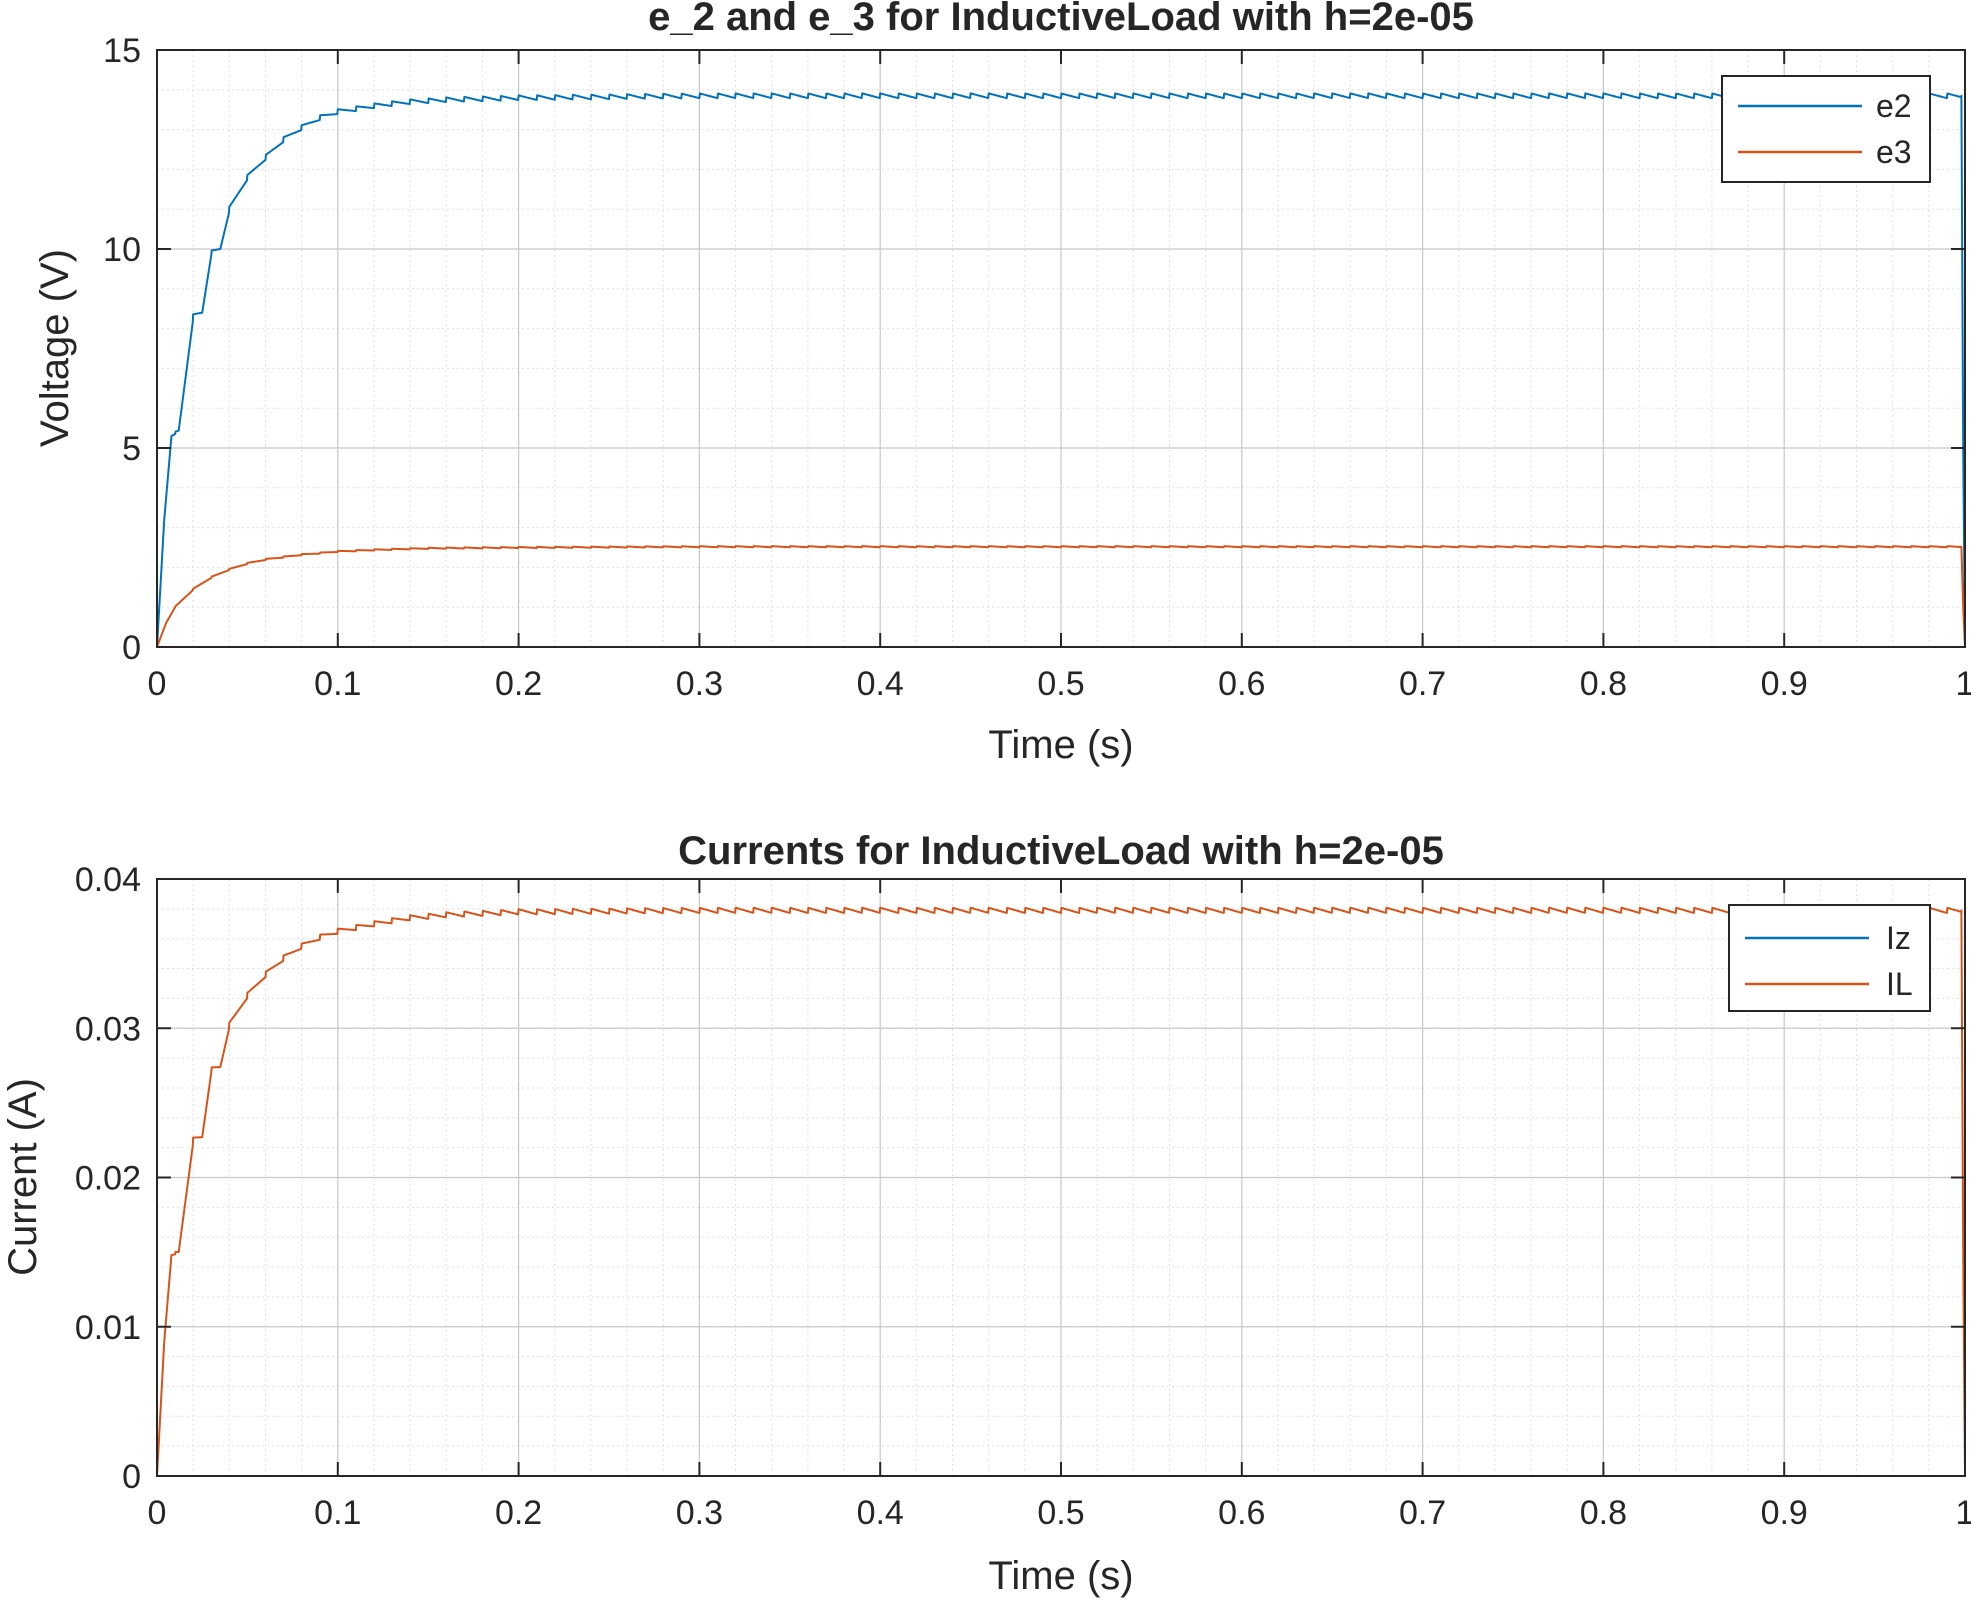  I want to click on voltage-x-tick-label: 0.1, so click(337, 684).